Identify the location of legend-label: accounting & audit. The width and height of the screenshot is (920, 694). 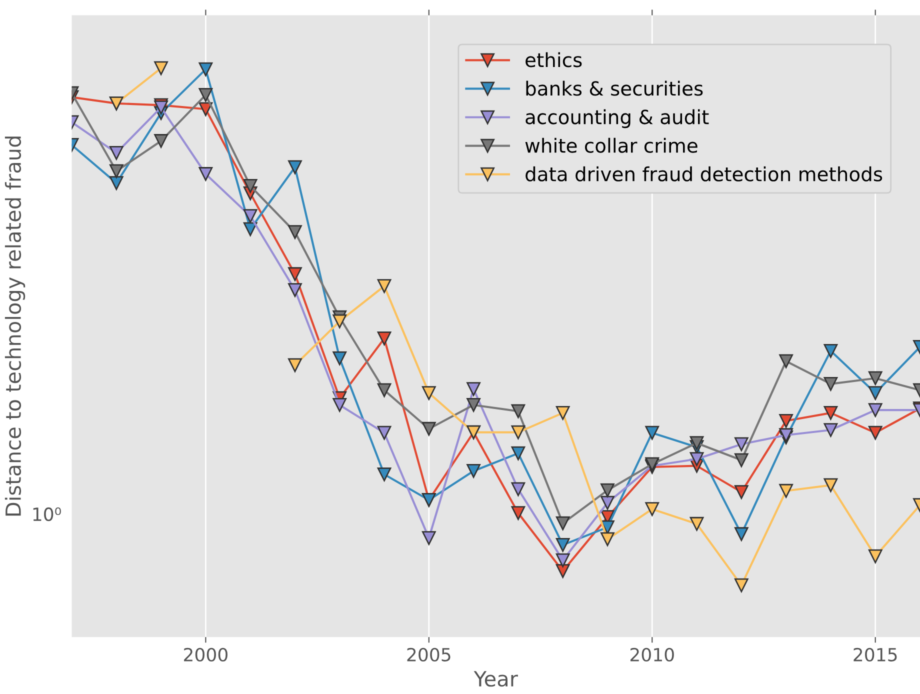
(617, 118).